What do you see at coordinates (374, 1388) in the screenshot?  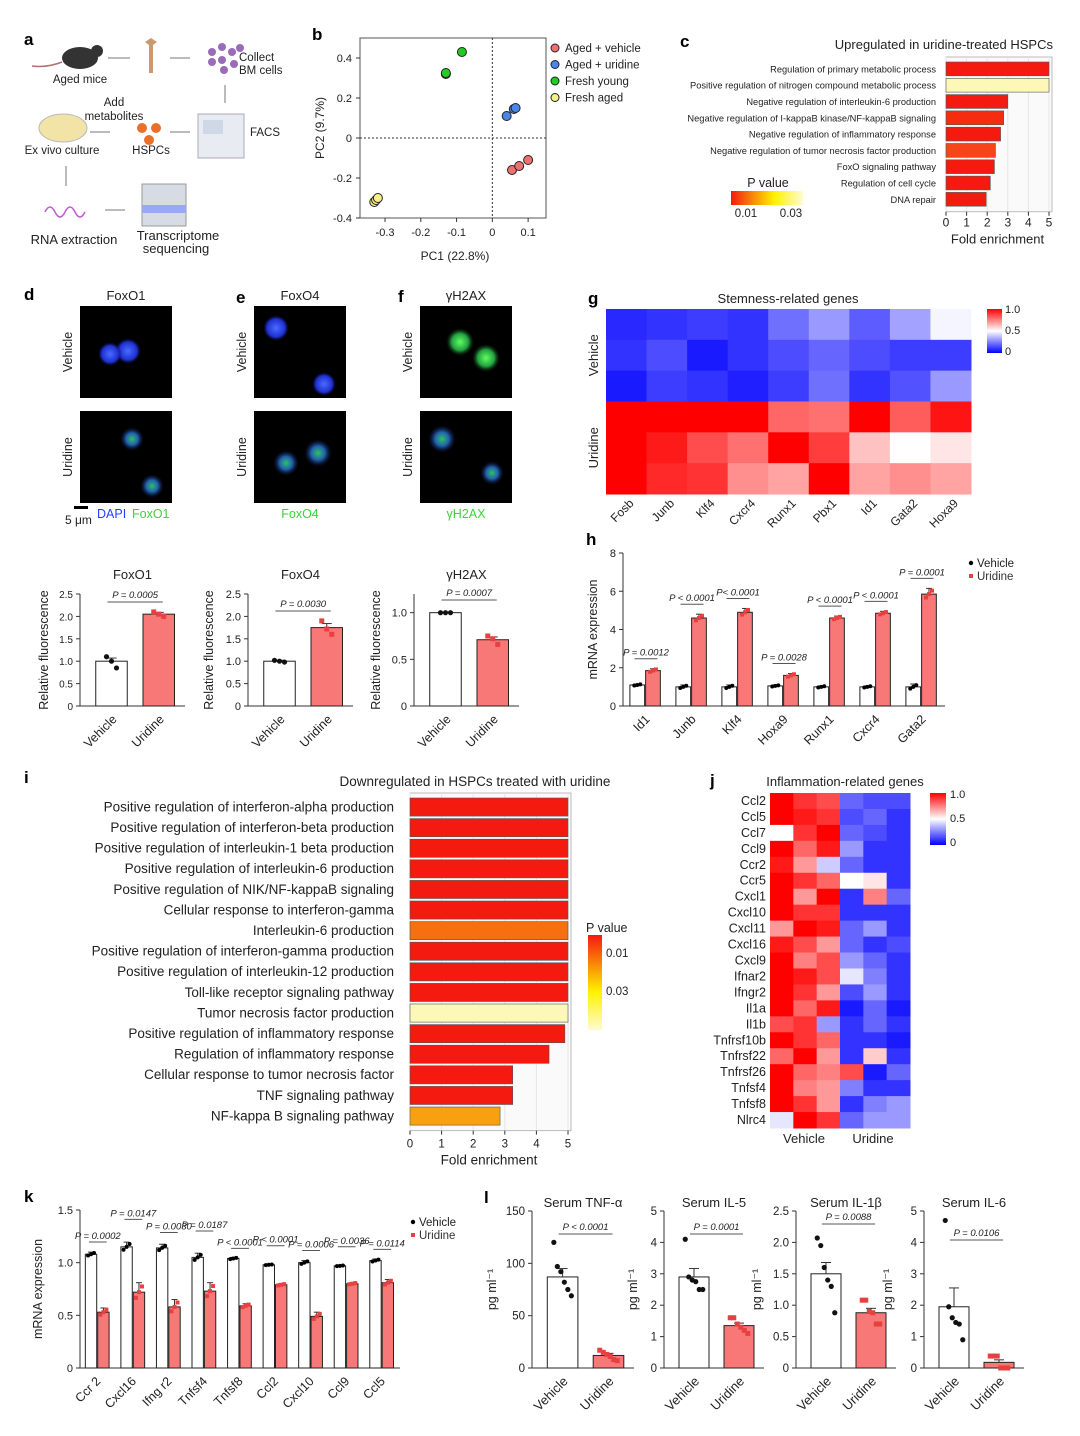 I see `x-category-label: Ccl5` at bounding box center [374, 1388].